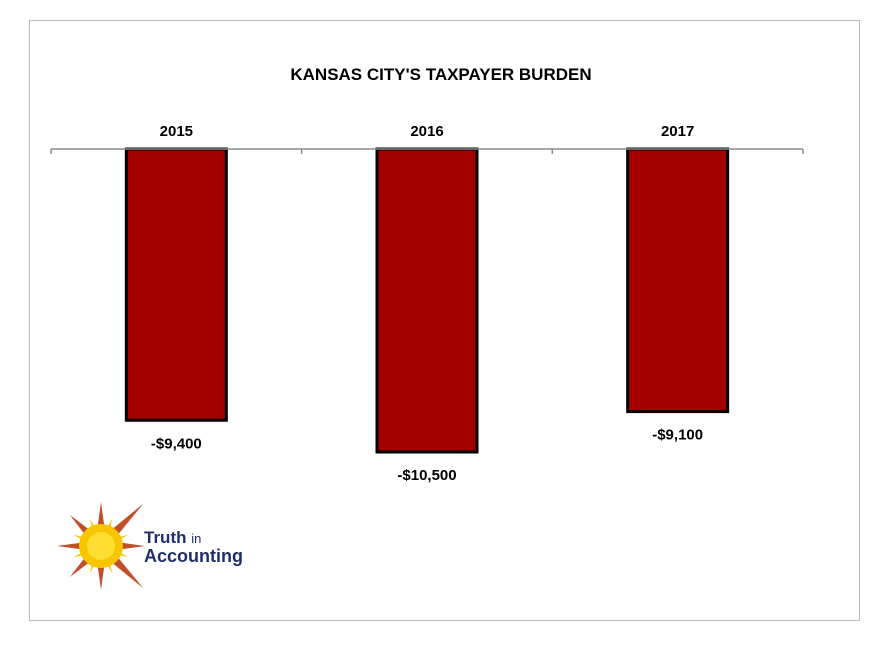 This screenshot has width=882, height=649. Describe the element at coordinates (440, 74) in the screenshot. I see `chart-title: KANSAS CITY'S TAXPAYER BURDEN` at that location.